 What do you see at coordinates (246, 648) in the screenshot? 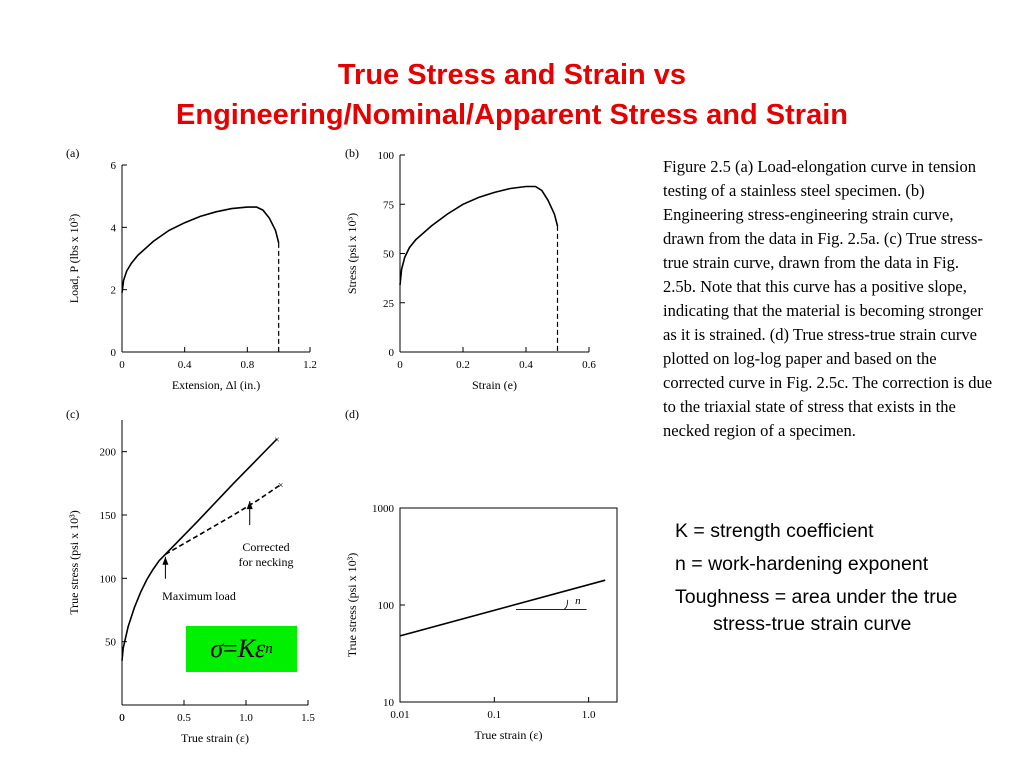
I see `formula-k: K` at bounding box center [246, 648].